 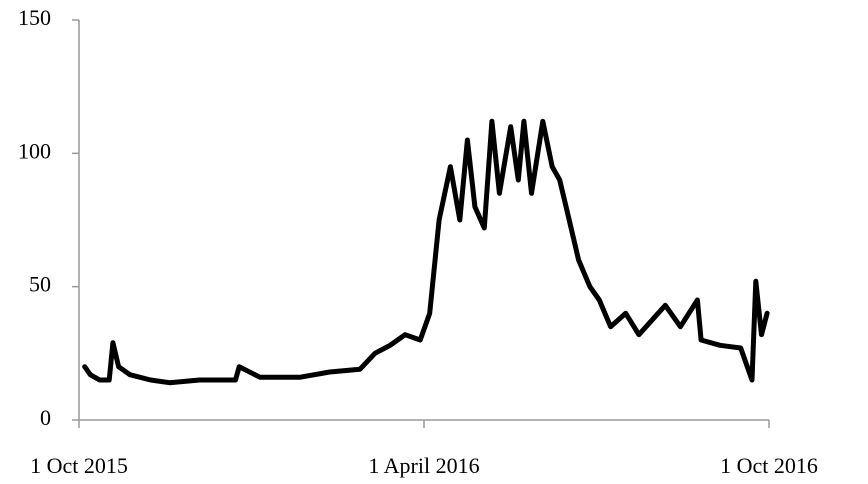 I want to click on x-tick-label: 1 Oct 2015, so click(x=79, y=465).